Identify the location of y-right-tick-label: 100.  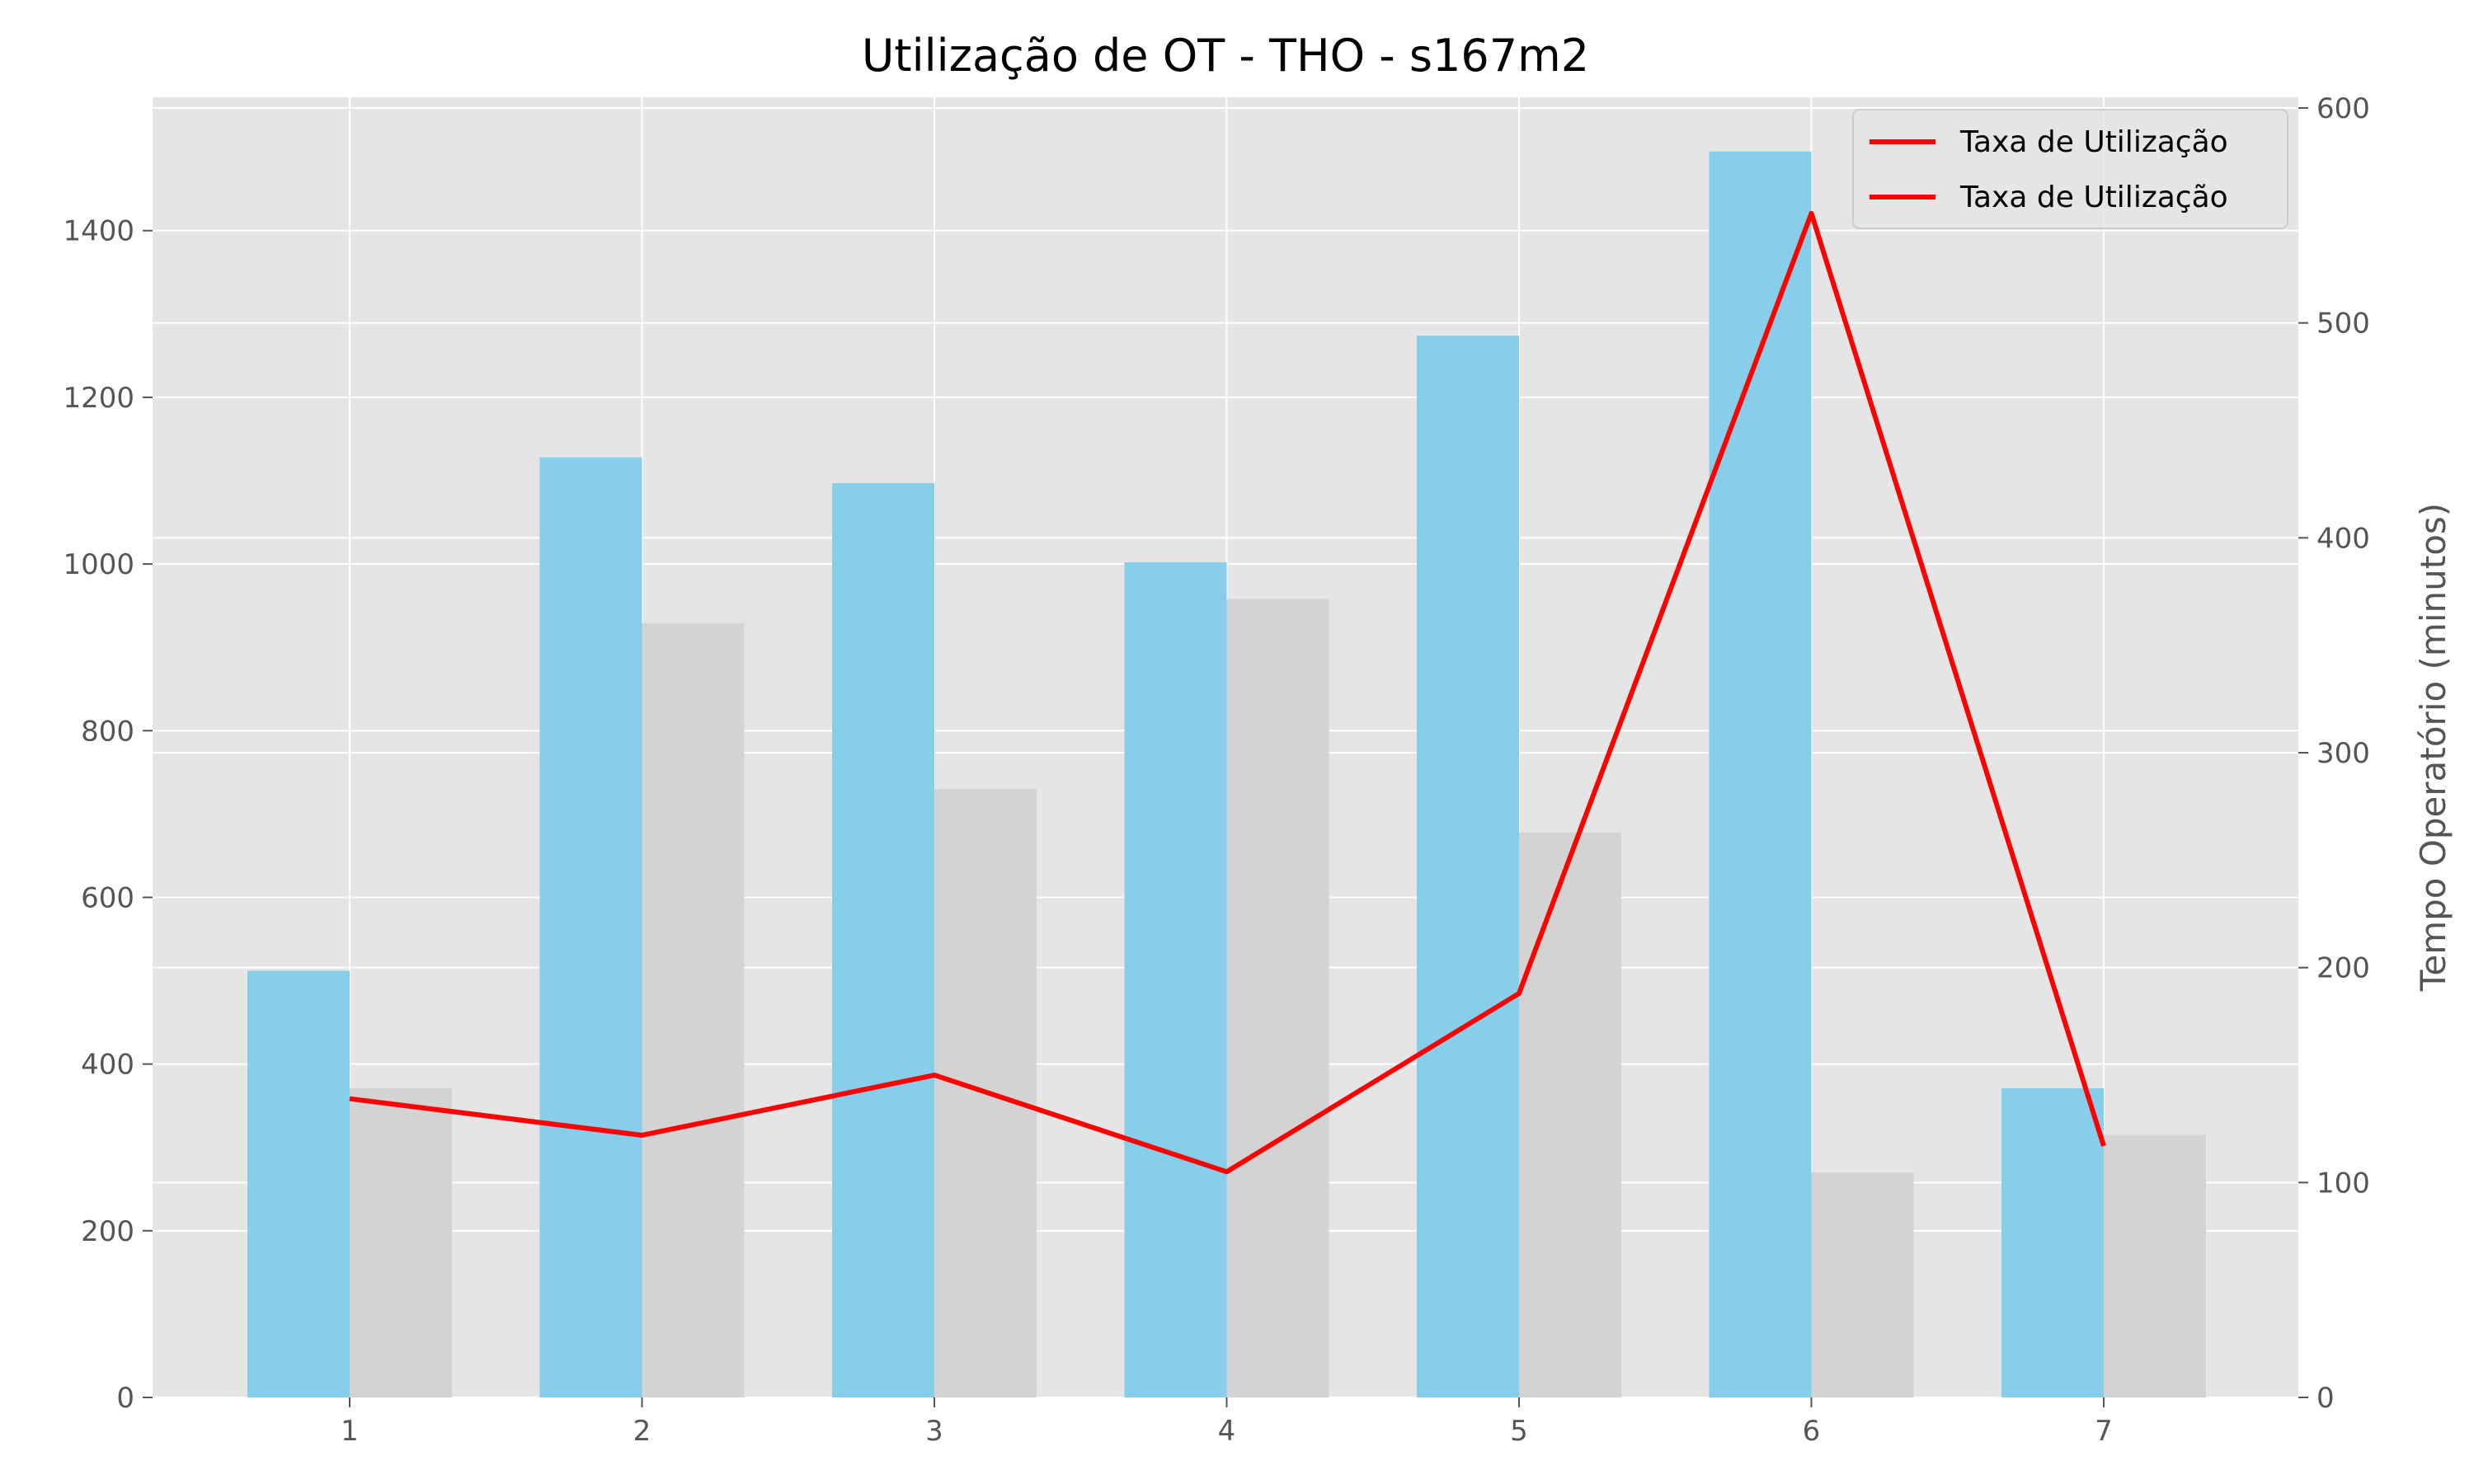
(2343, 1183).